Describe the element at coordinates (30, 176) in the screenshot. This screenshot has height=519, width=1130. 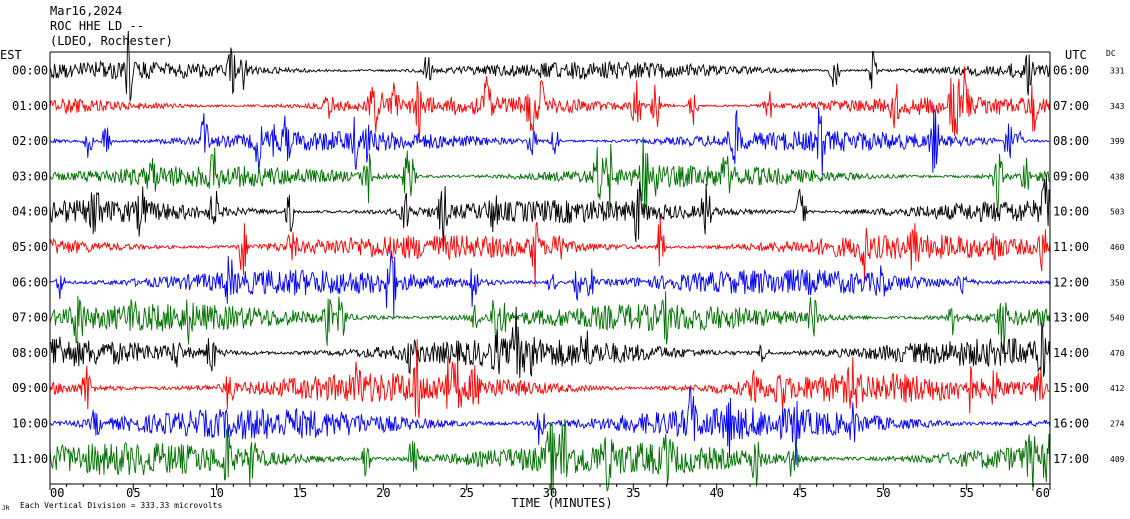
I see `row-label-est: 03:00` at that location.